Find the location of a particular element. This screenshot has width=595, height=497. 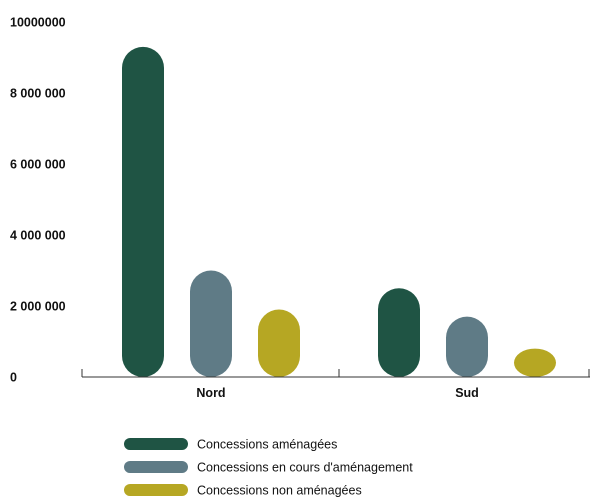

legend-label: Concessions non aménagées is located at coordinates (279, 490).